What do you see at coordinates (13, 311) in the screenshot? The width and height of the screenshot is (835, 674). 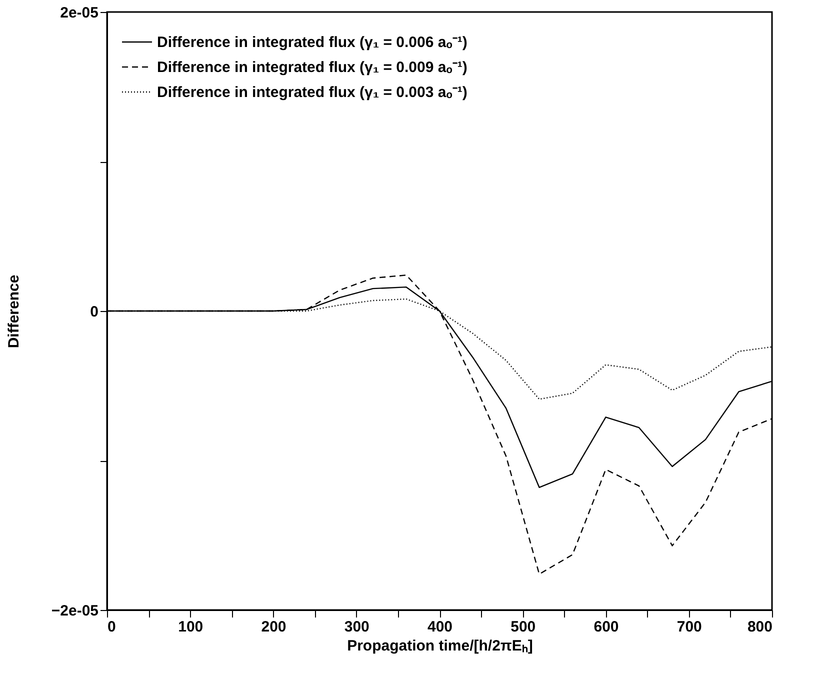 I see `y-axis-title: Difference` at bounding box center [13, 311].